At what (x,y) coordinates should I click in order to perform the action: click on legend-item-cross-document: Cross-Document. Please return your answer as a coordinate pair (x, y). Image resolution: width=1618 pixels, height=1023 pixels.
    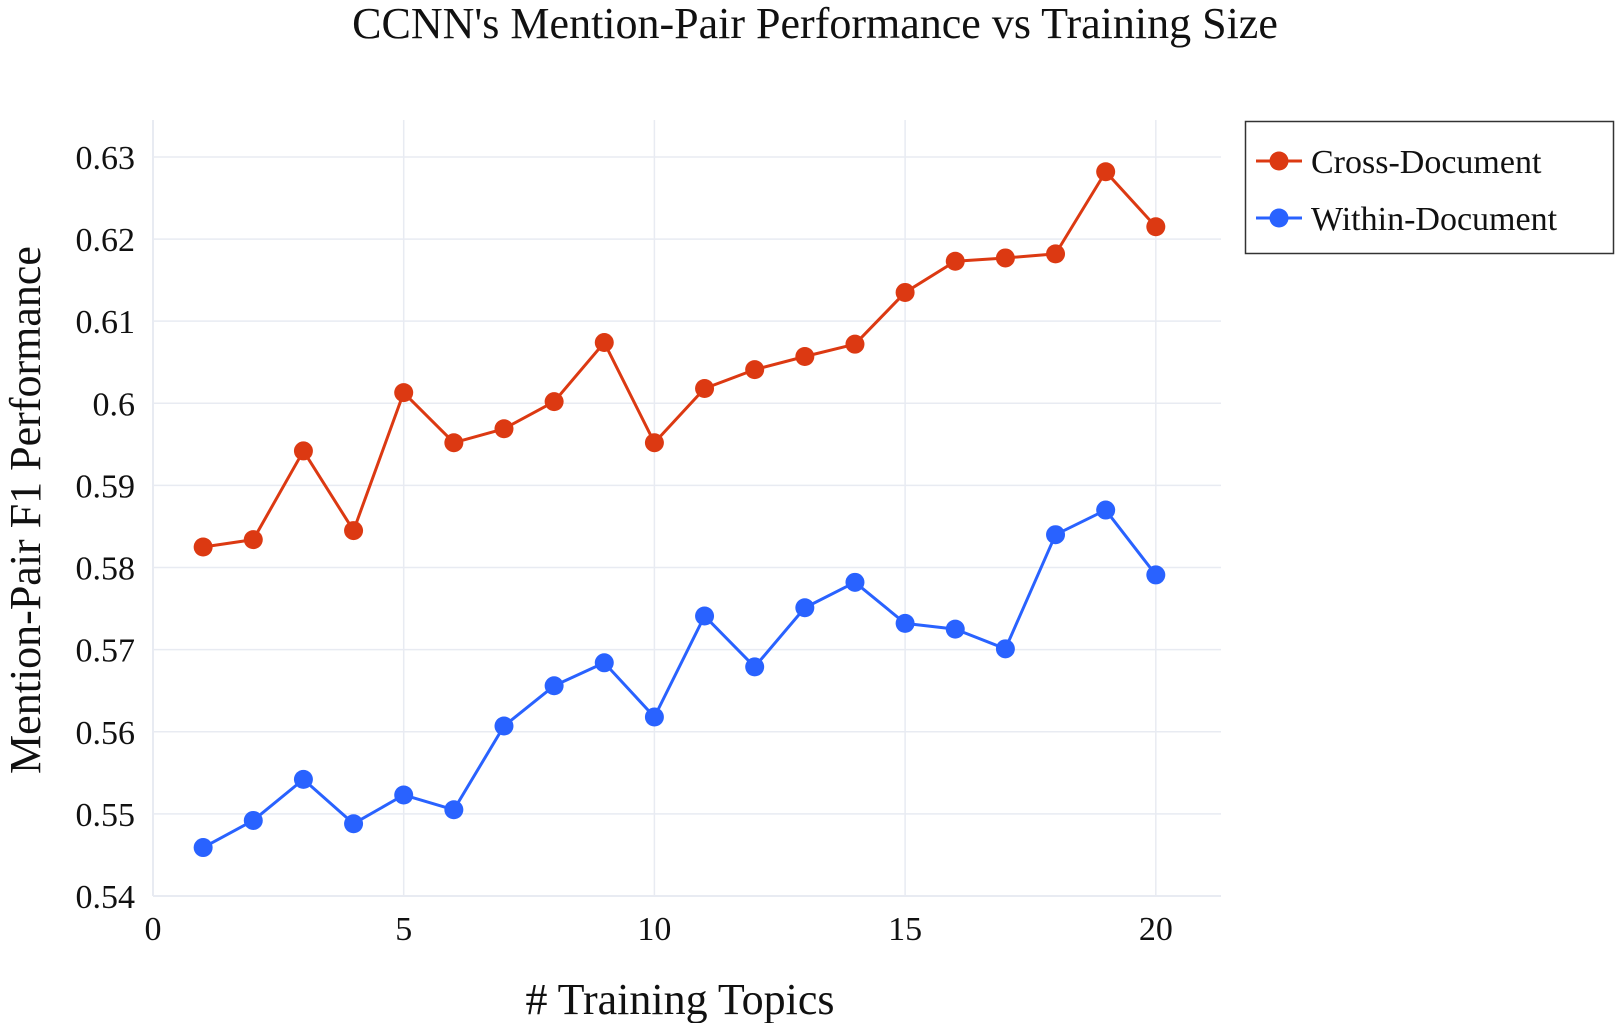
    Looking at the image, I should click on (1399, 162).